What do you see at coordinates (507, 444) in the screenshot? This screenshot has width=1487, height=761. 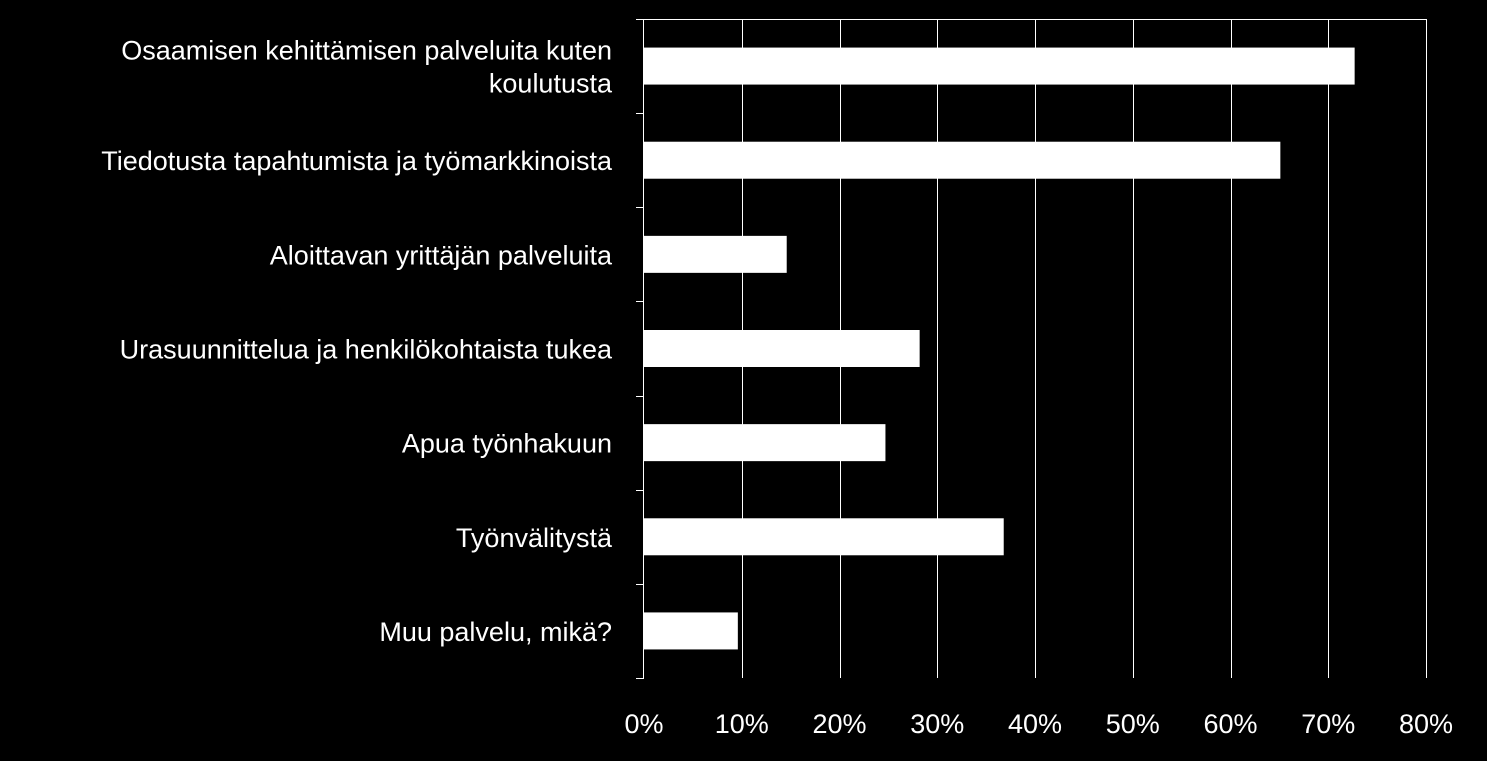 I see `category-label: Apua työnhakuun` at bounding box center [507, 444].